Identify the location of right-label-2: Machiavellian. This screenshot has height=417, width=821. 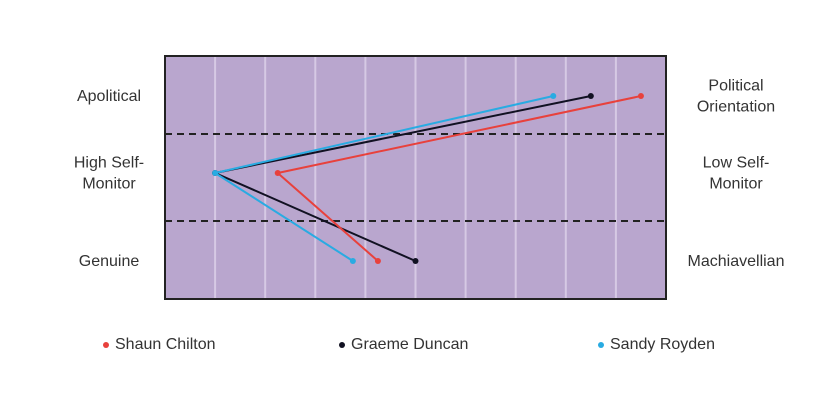
(736, 261).